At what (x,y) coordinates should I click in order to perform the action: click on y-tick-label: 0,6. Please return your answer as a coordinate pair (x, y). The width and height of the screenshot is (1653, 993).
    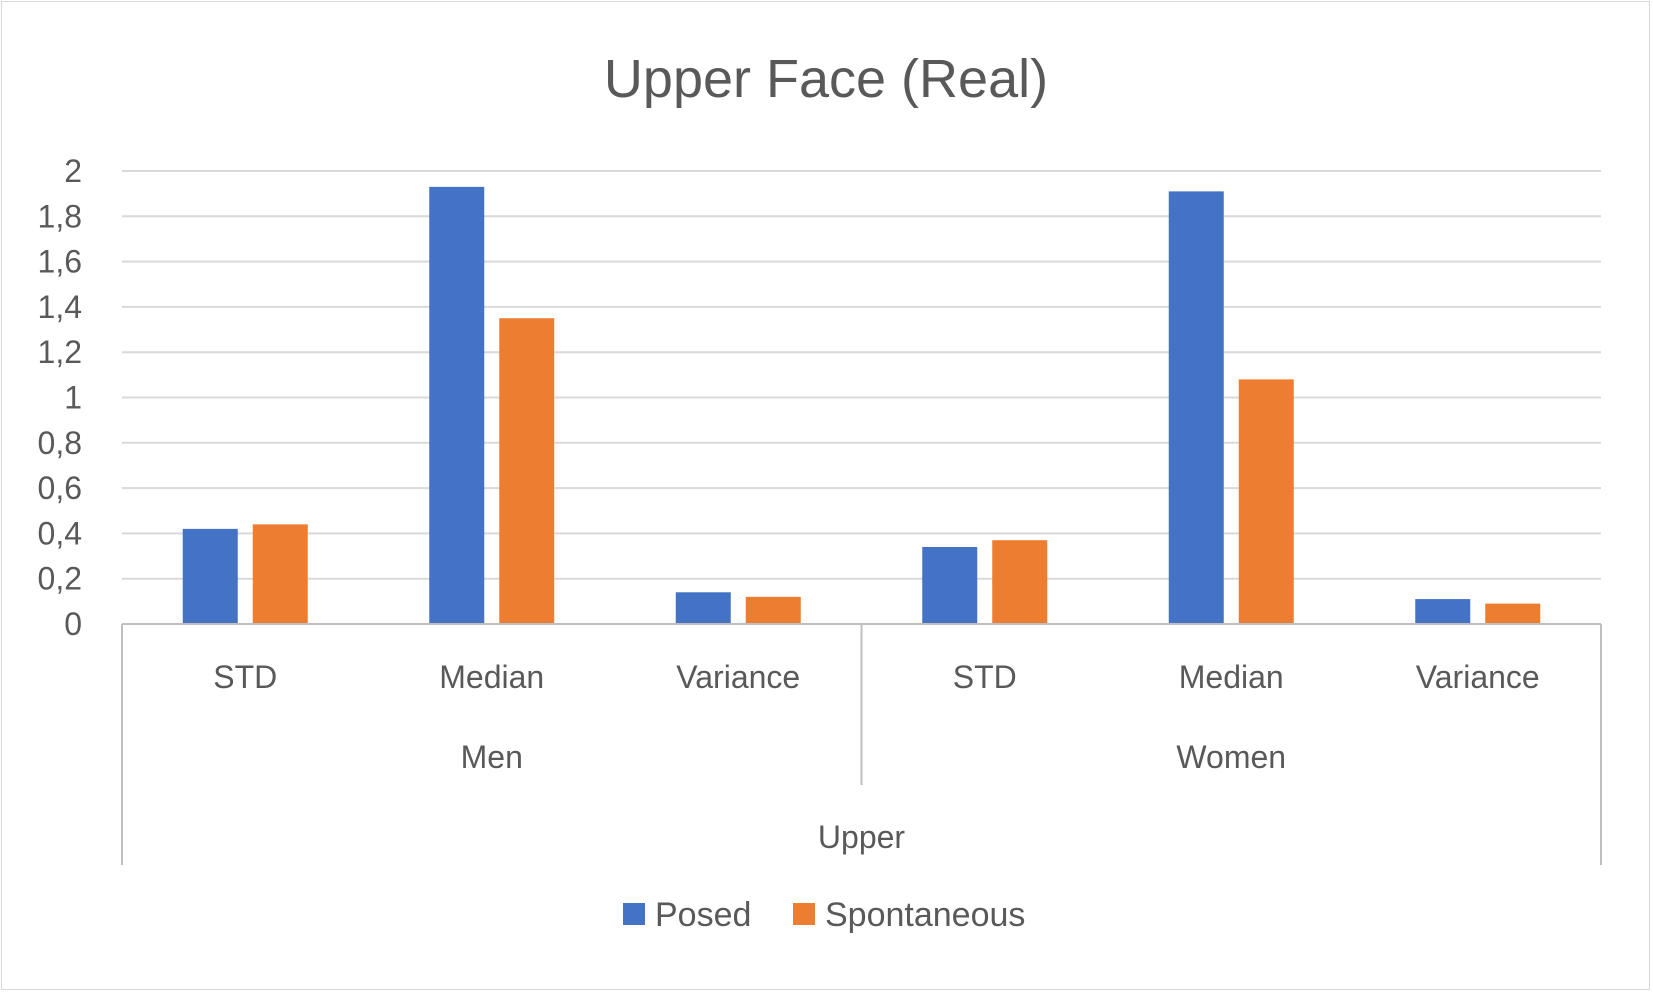
    Looking at the image, I should click on (60, 488).